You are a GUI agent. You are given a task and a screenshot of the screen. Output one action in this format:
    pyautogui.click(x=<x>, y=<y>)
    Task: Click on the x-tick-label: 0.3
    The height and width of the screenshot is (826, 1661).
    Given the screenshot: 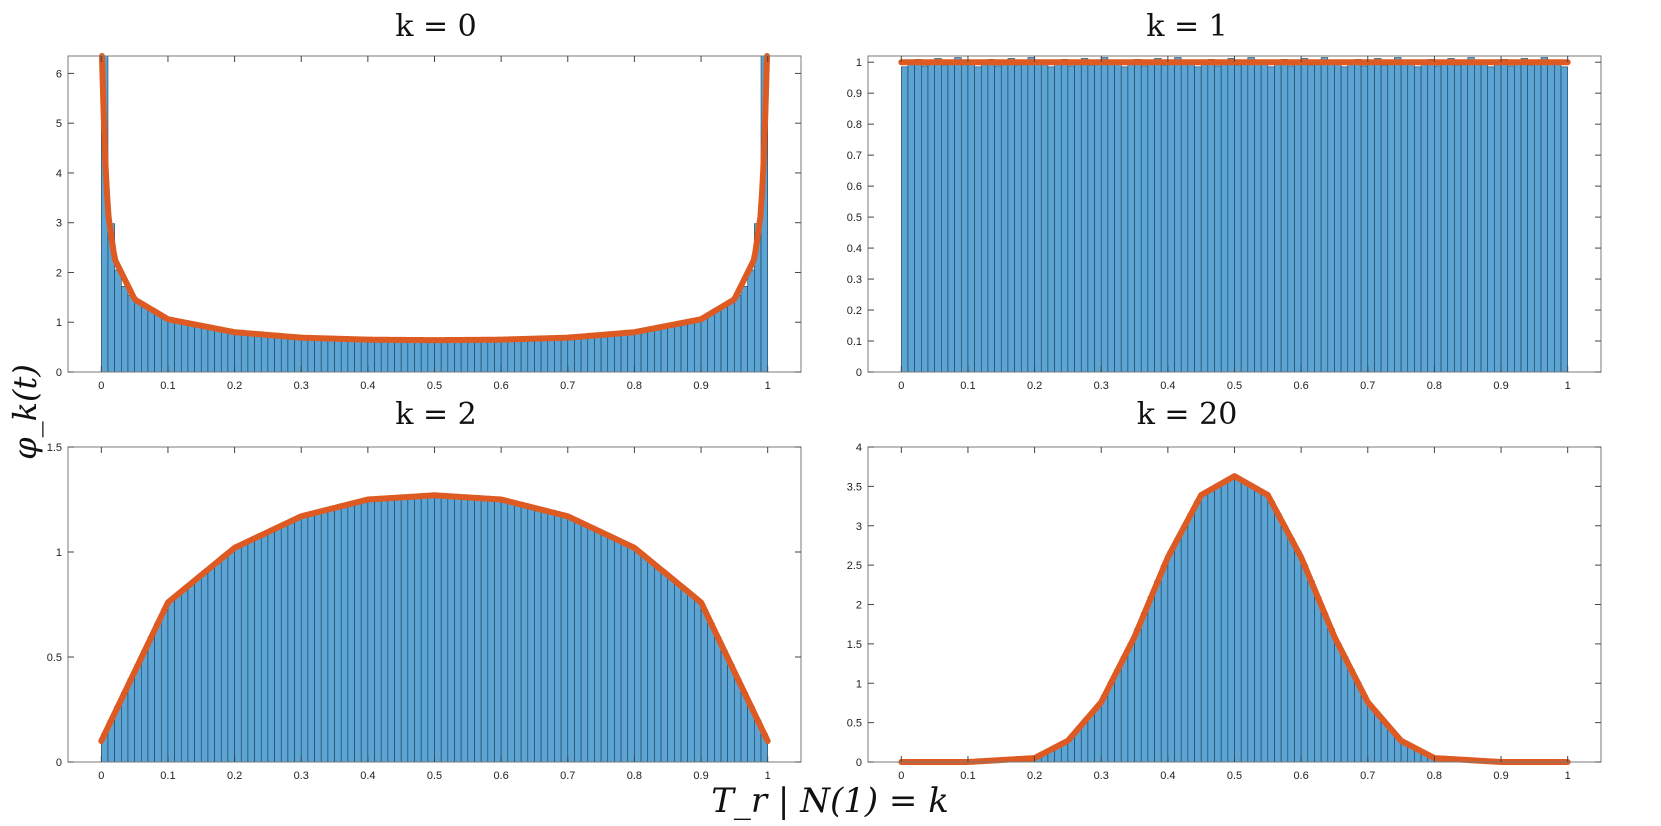 What is the action you would take?
    pyautogui.click(x=1101, y=386)
    